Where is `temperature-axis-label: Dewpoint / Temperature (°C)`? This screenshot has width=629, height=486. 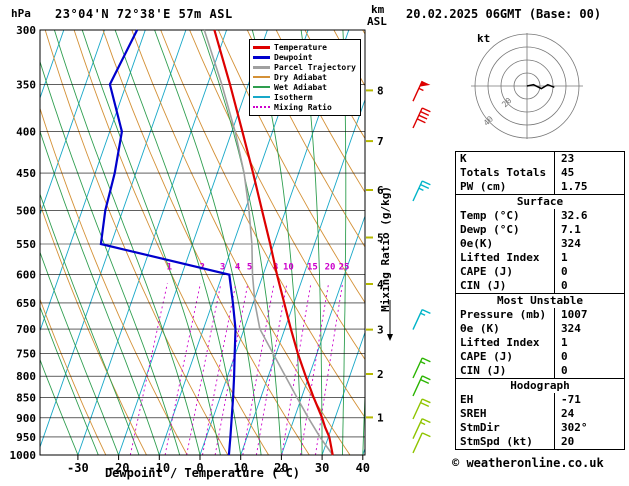
temperature-axis-label: Dewpoint / Temperature (°C) is located at coordinates (202, 473).